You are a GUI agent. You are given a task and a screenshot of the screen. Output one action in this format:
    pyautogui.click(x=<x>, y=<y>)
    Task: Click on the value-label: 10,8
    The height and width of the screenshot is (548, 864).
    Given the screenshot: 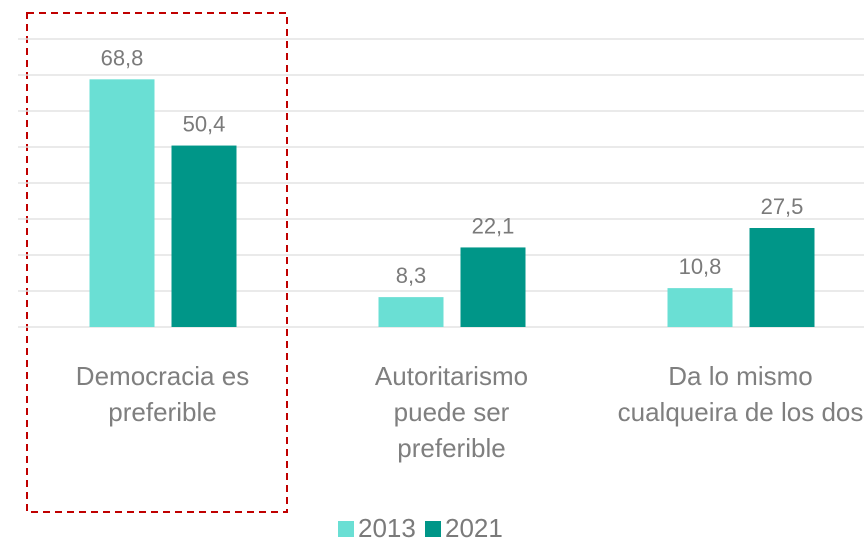 What is the action you would take?
    pyautogui.click(x=700, y=266)
    